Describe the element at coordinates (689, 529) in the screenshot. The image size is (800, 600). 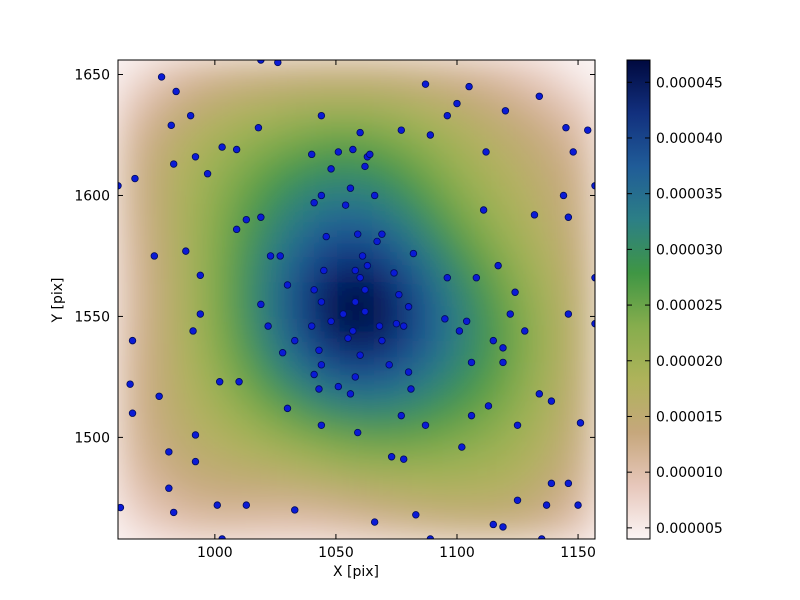
I see `colorbar-tick-label: 0.000005` at that location.